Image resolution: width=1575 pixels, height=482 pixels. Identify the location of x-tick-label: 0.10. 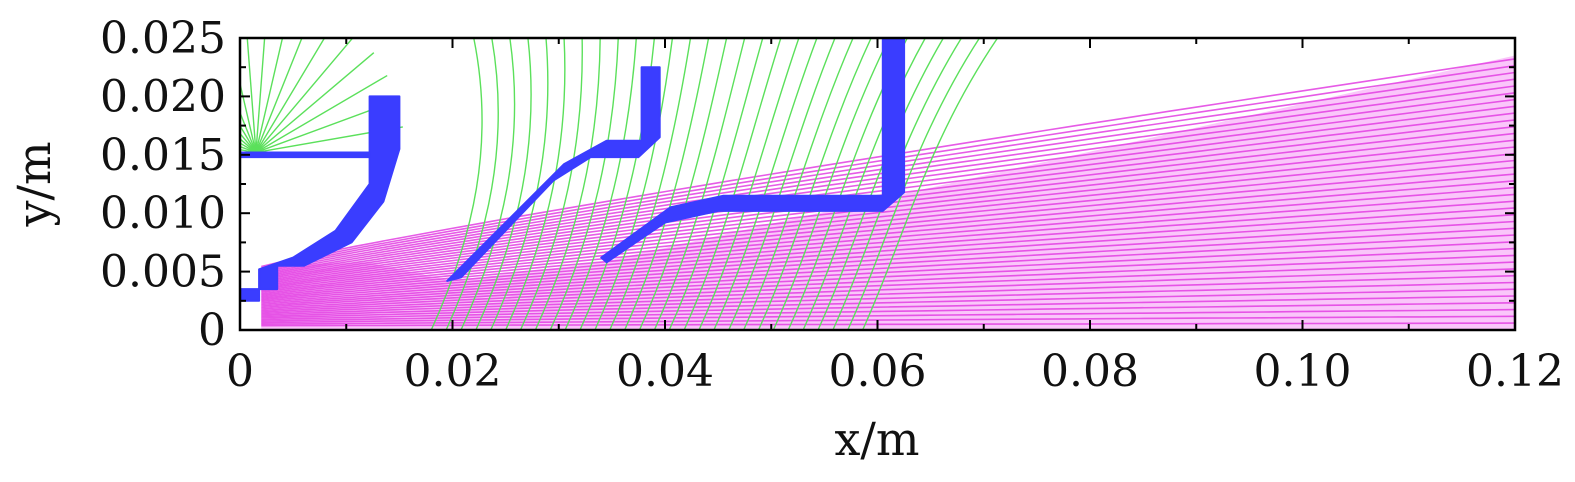
(1303, 371).